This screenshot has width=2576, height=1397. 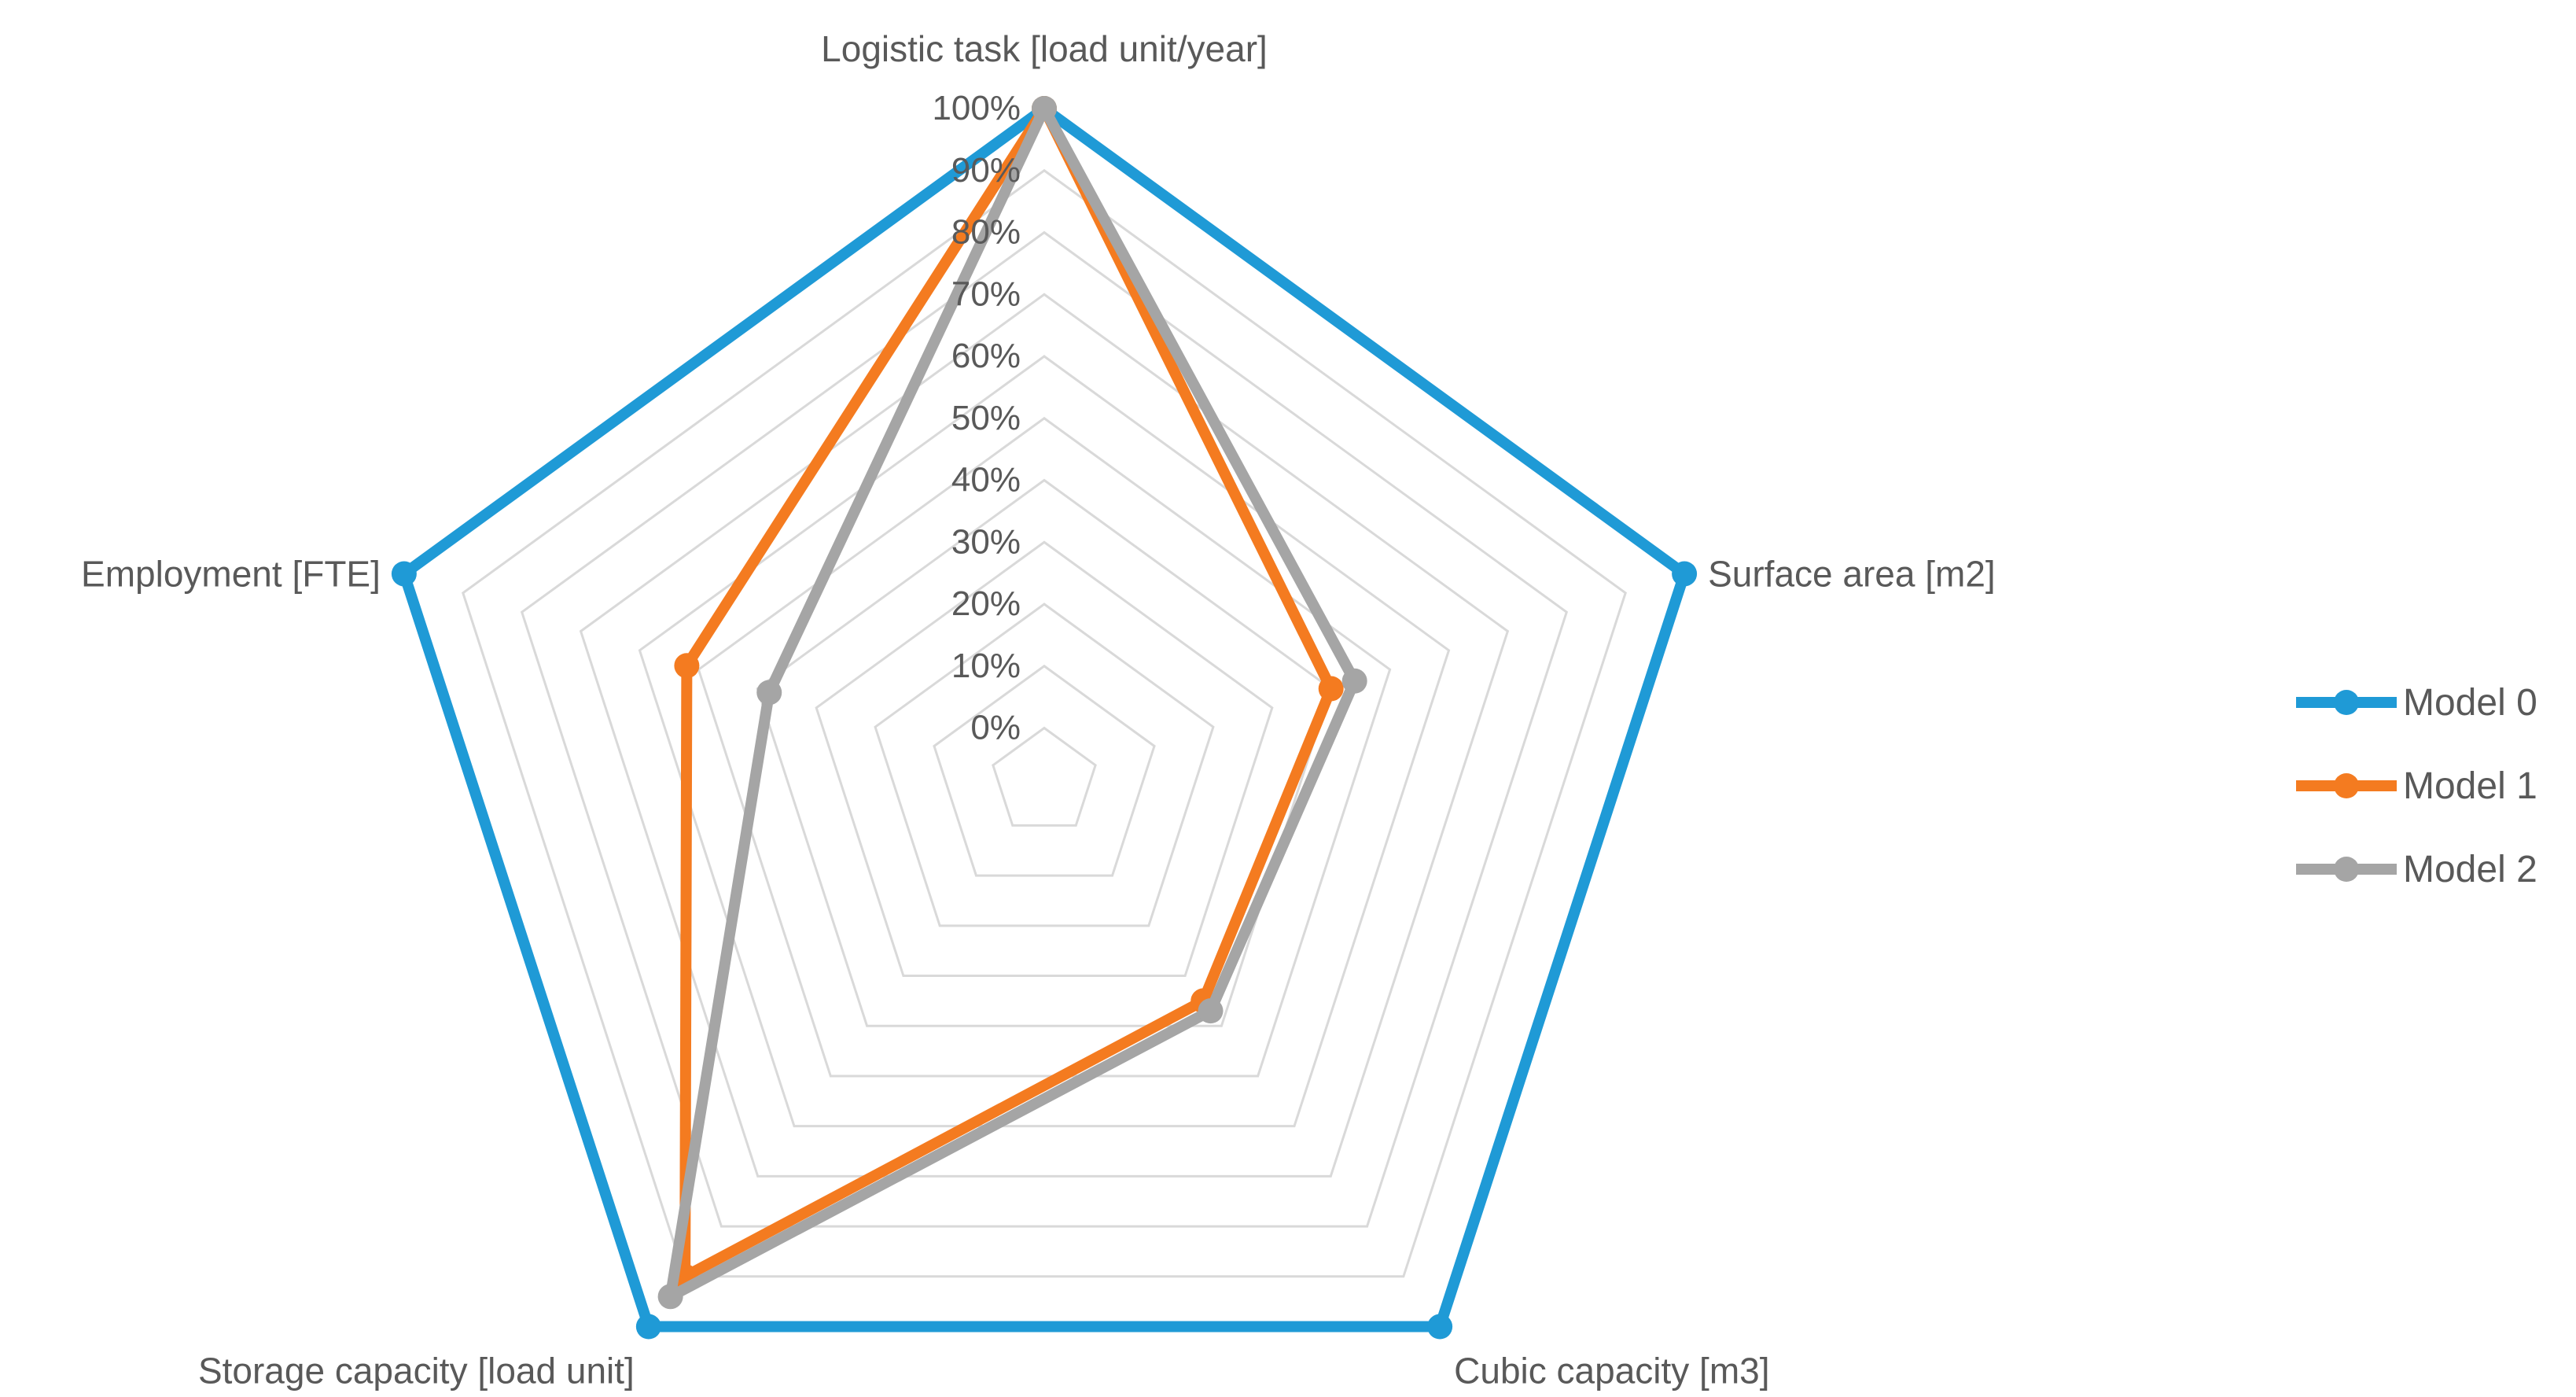 What do you see at coordinates (996, 728) in the screenshot?
I see `tick-label: 0%` at bounding box center [996, 728].